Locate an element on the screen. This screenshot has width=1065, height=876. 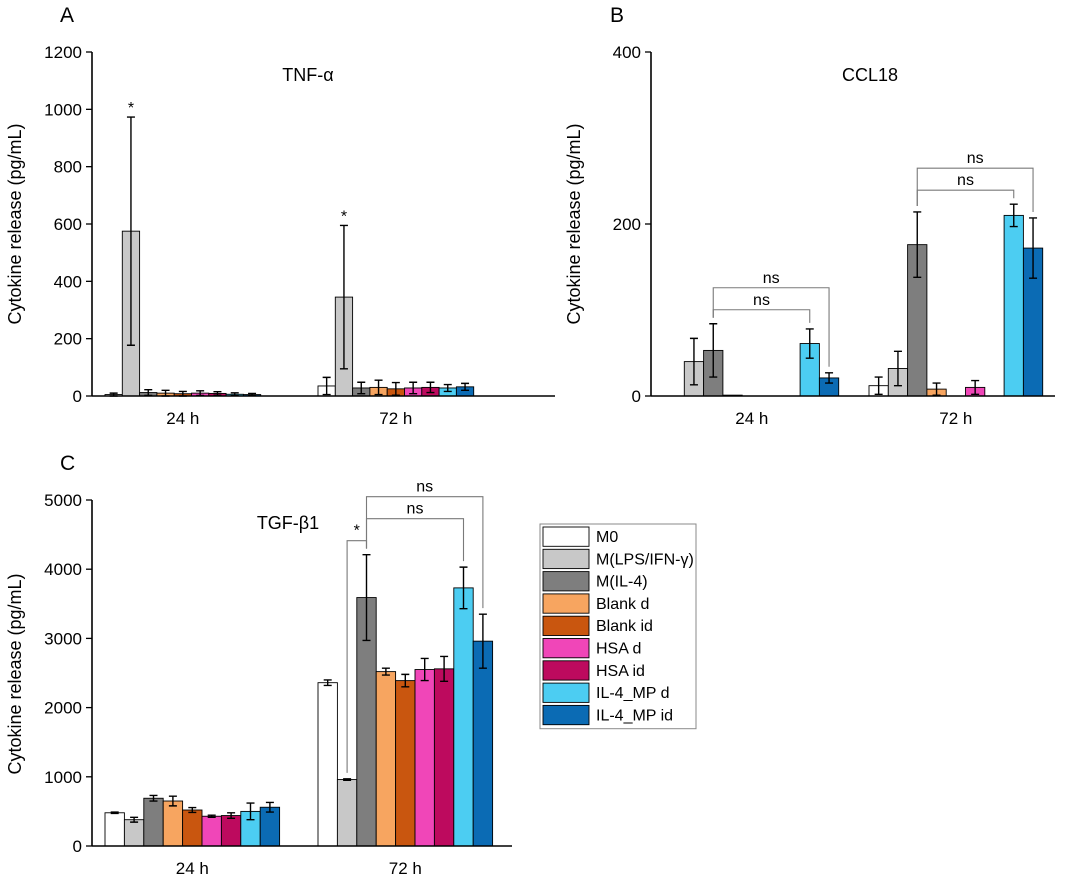
panel-letter-c: C is located at coordinates (67, 463).